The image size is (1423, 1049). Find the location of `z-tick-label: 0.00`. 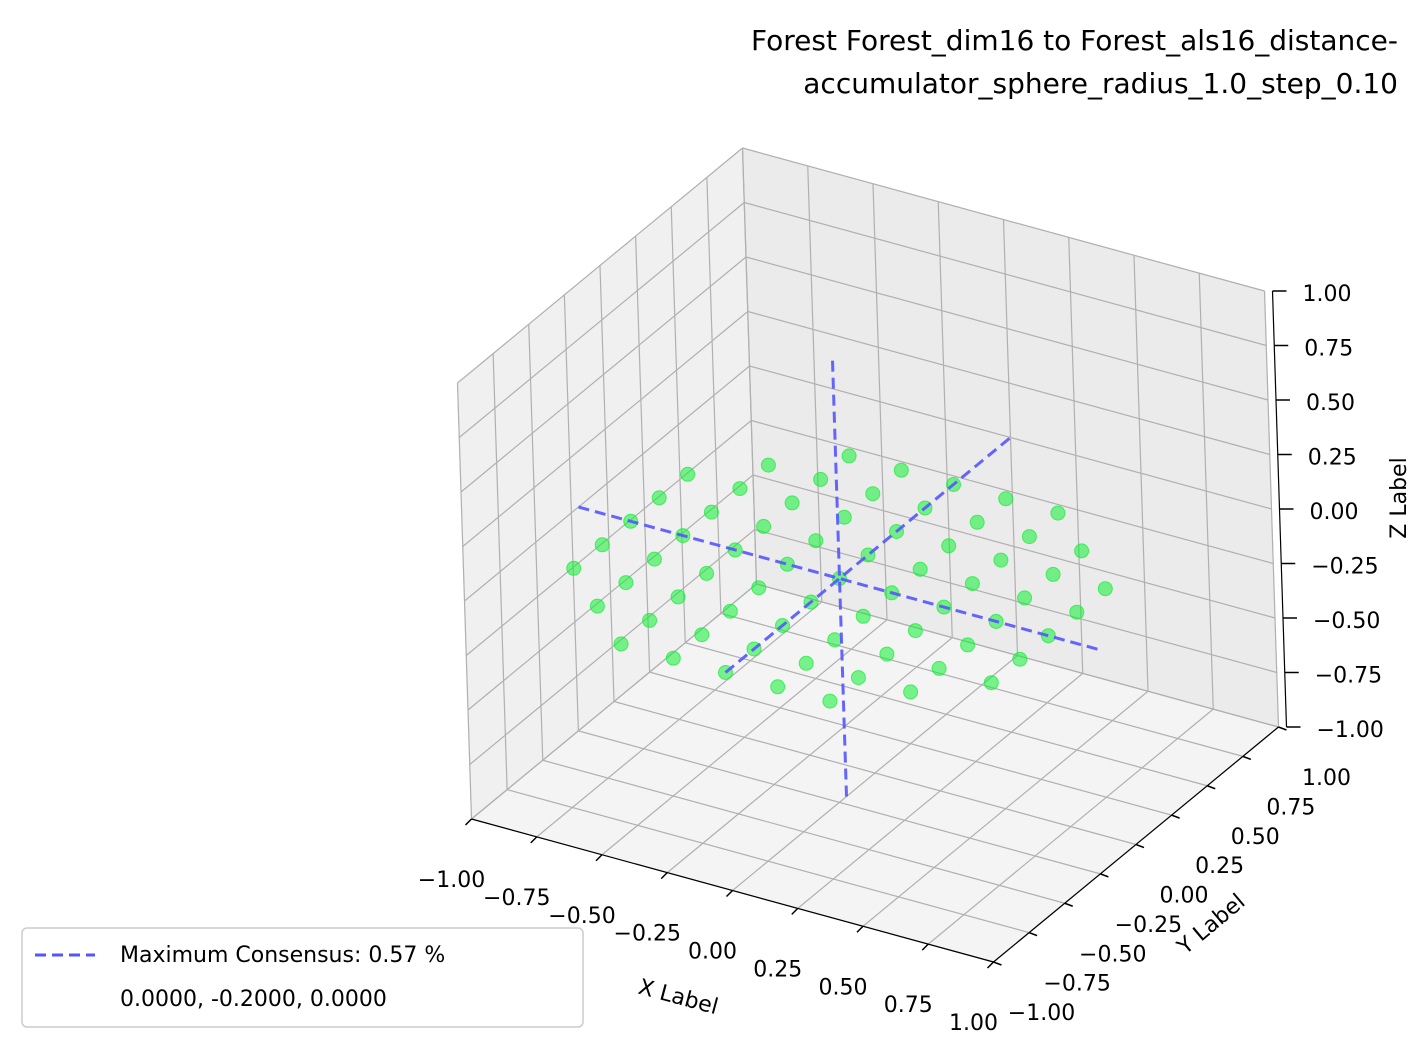

z-tick-label: 0.00 is located at coordinates (1334, 512).